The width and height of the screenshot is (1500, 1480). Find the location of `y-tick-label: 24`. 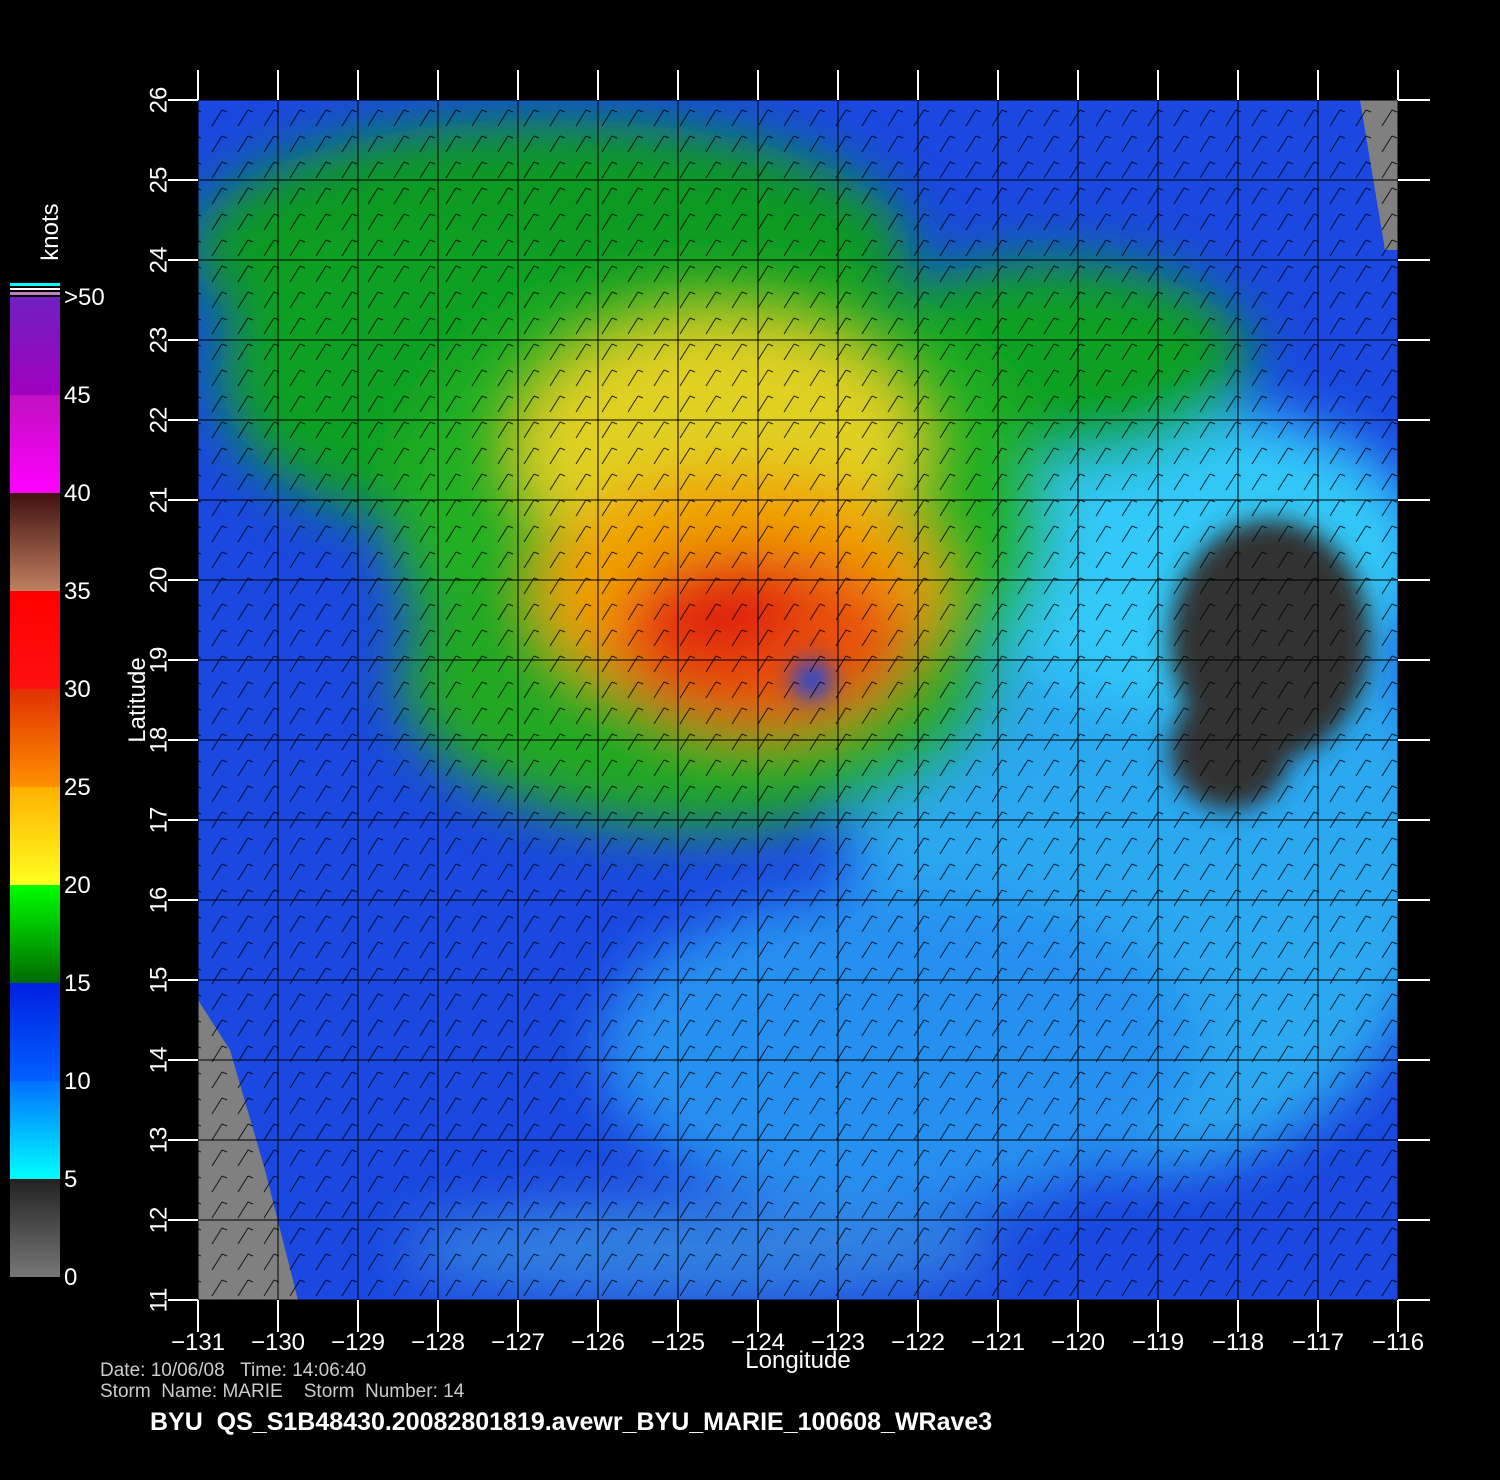

y-tick-label: 24 is located at coordinates (158, 260).